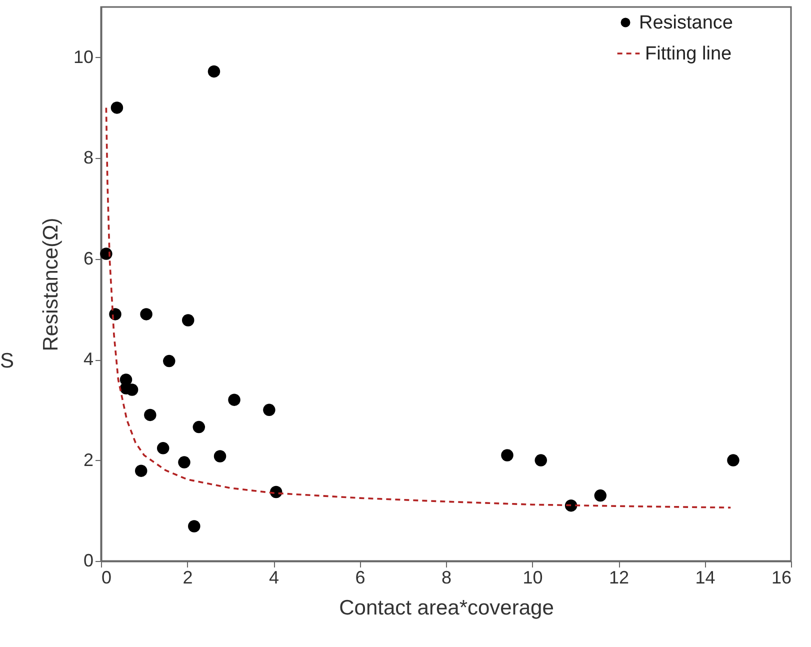  Describe the element at coordinates (88, 460) in the screenshot. I see `y-tick-label: 2` at that location.